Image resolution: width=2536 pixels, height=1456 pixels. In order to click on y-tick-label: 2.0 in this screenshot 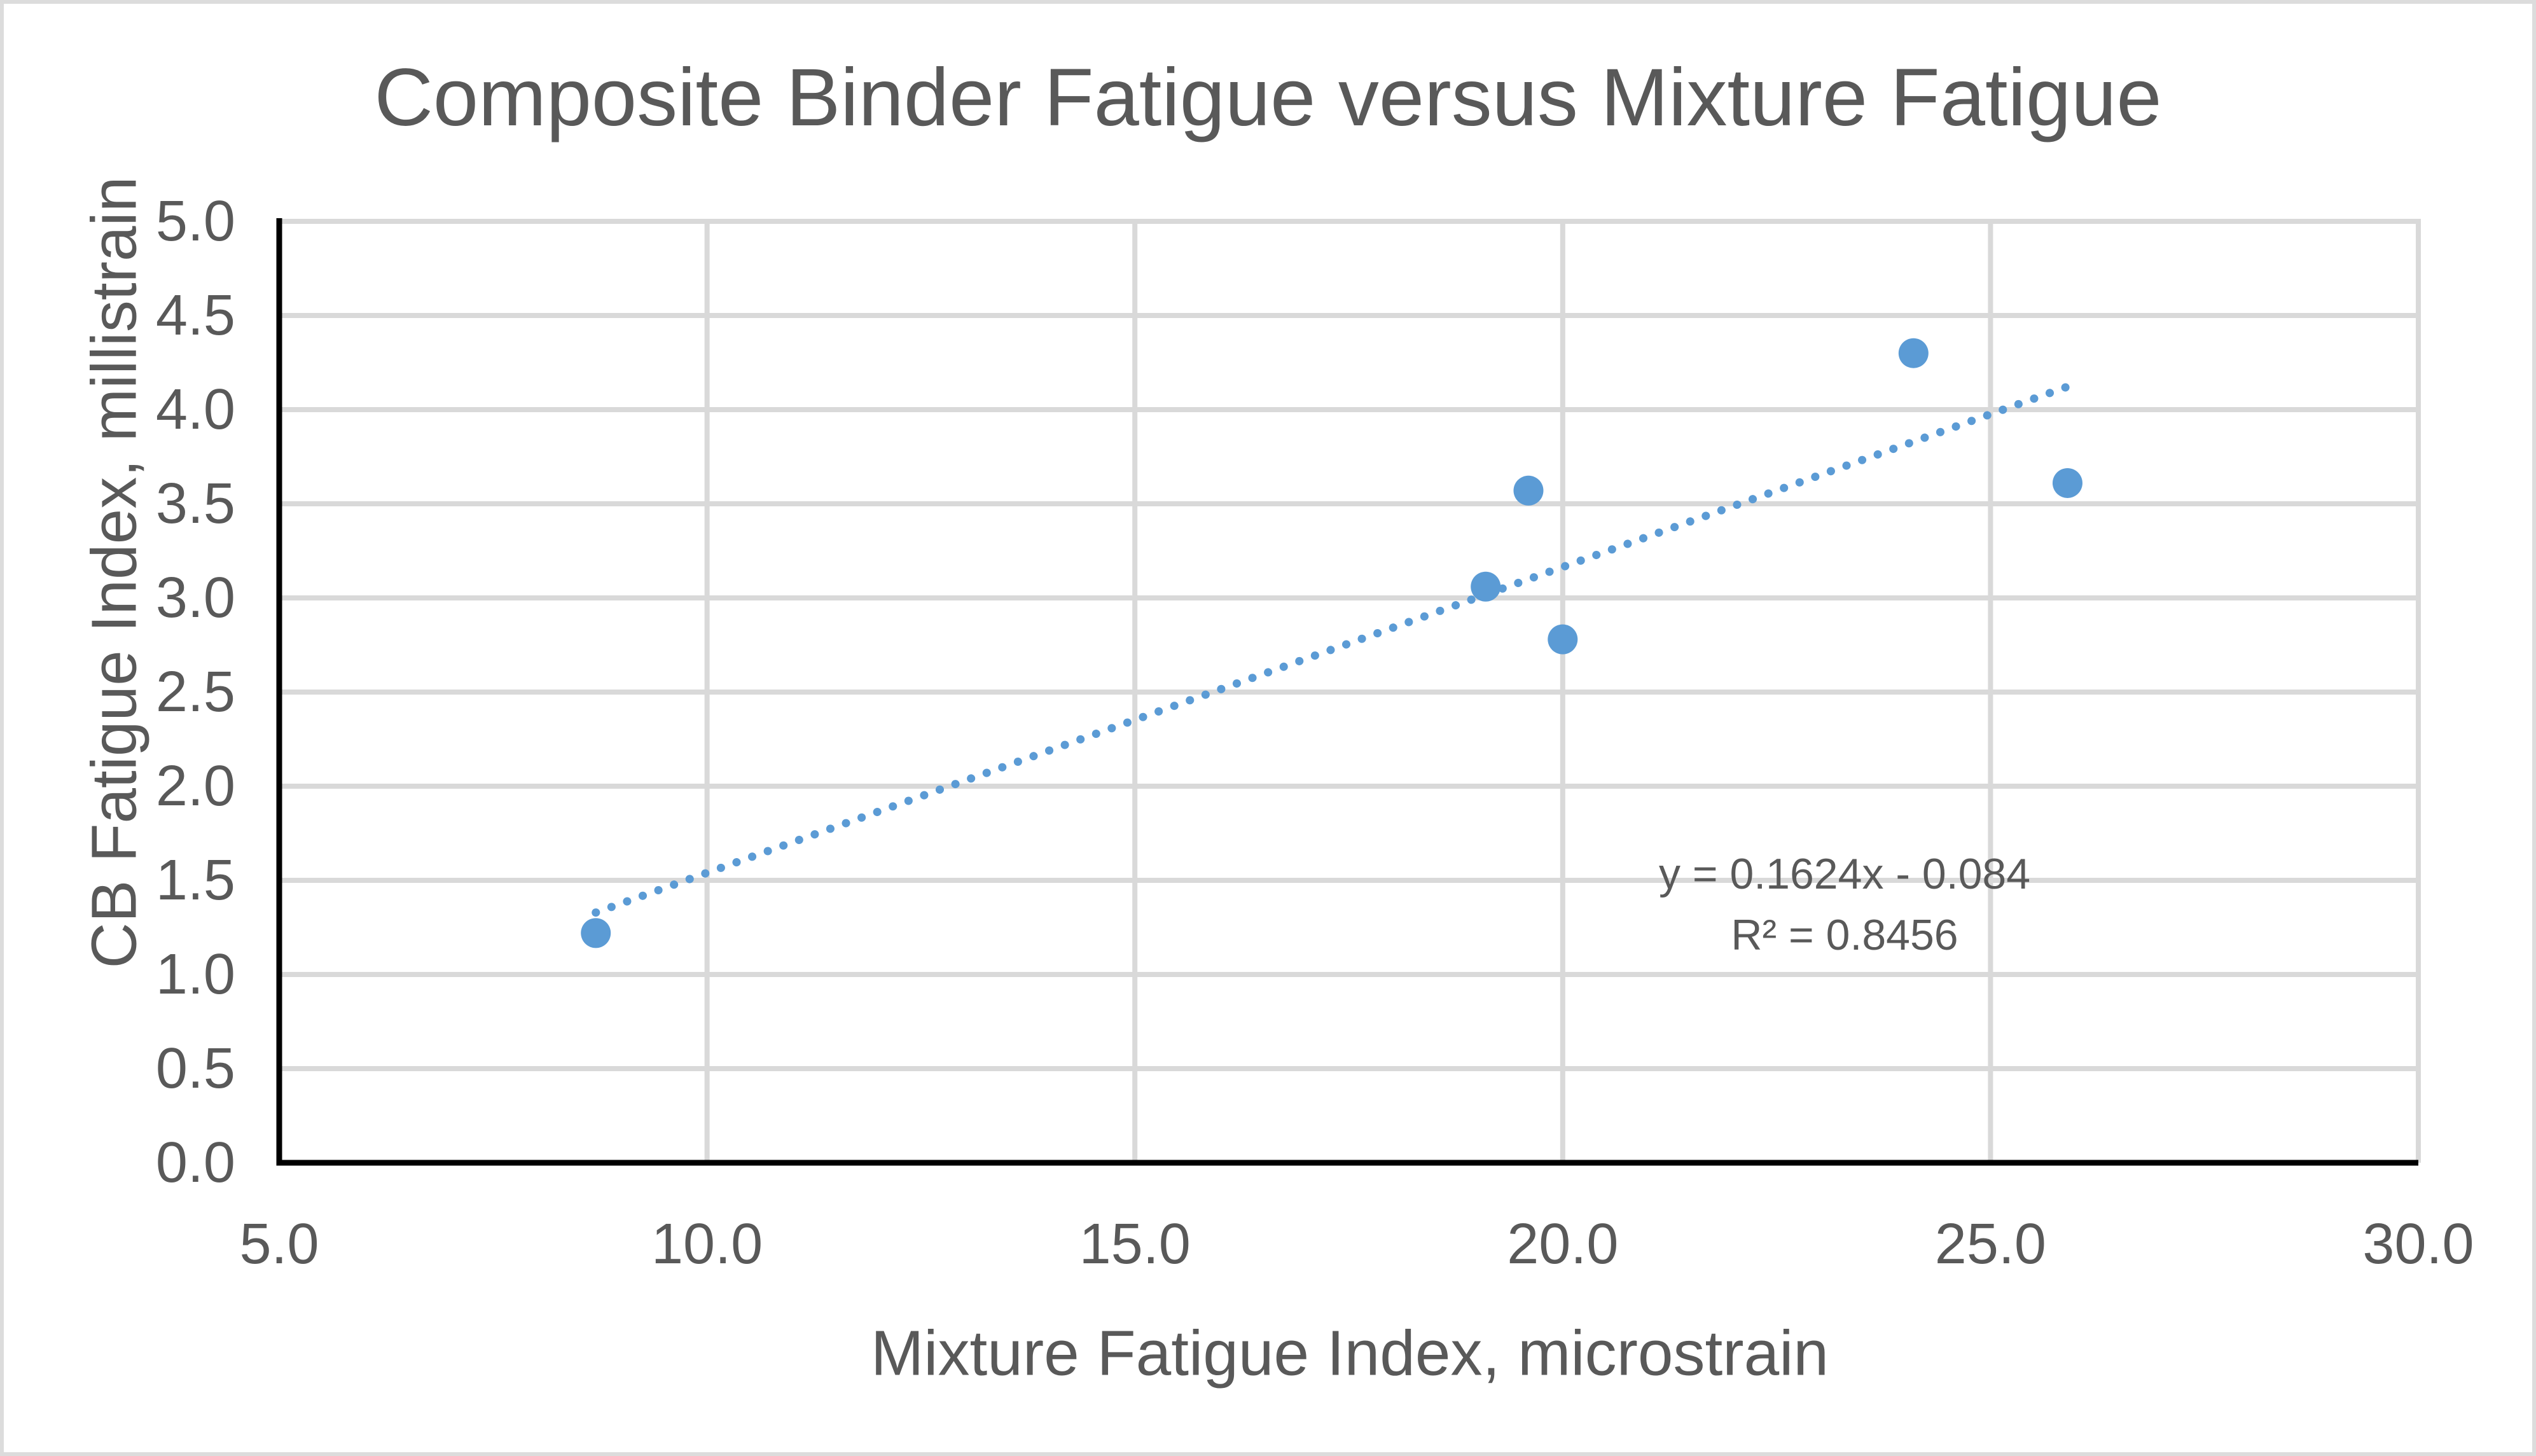, I will do `click(195, 786)`.